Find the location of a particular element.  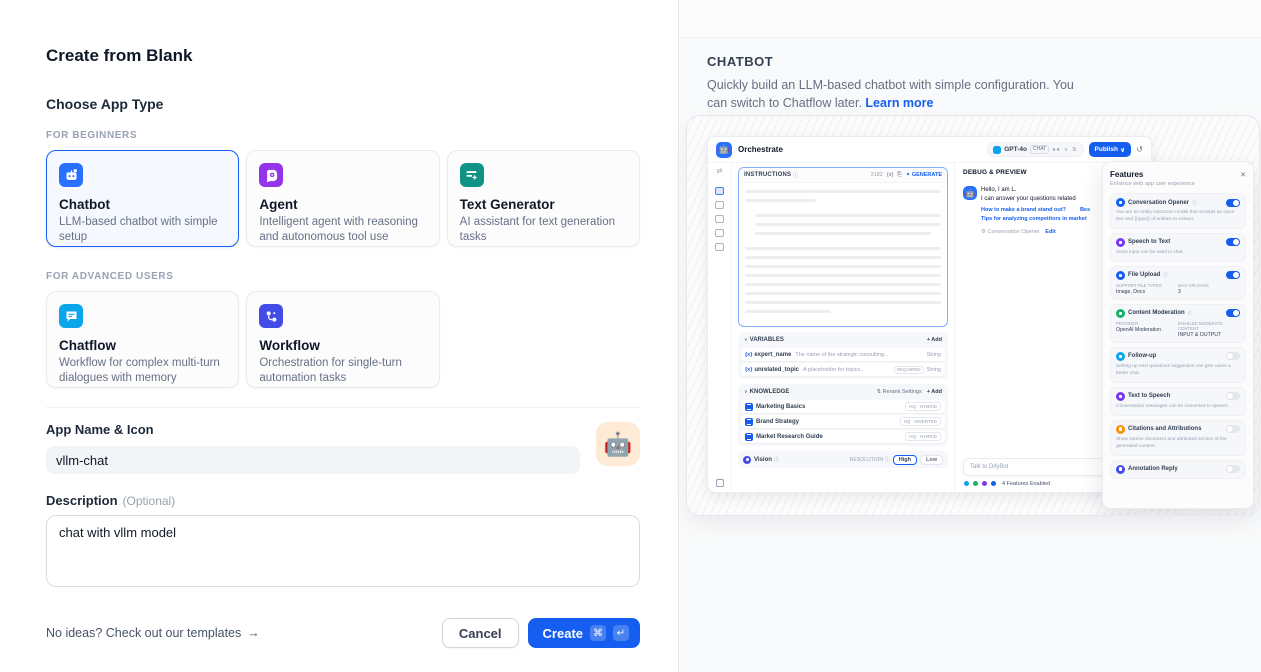

speech-to-text-icon is located at coordinates (1120, 242).